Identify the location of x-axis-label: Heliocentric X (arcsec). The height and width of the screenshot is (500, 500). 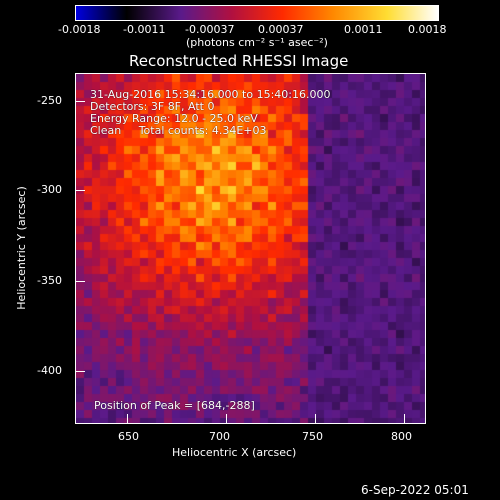
(234, 452).